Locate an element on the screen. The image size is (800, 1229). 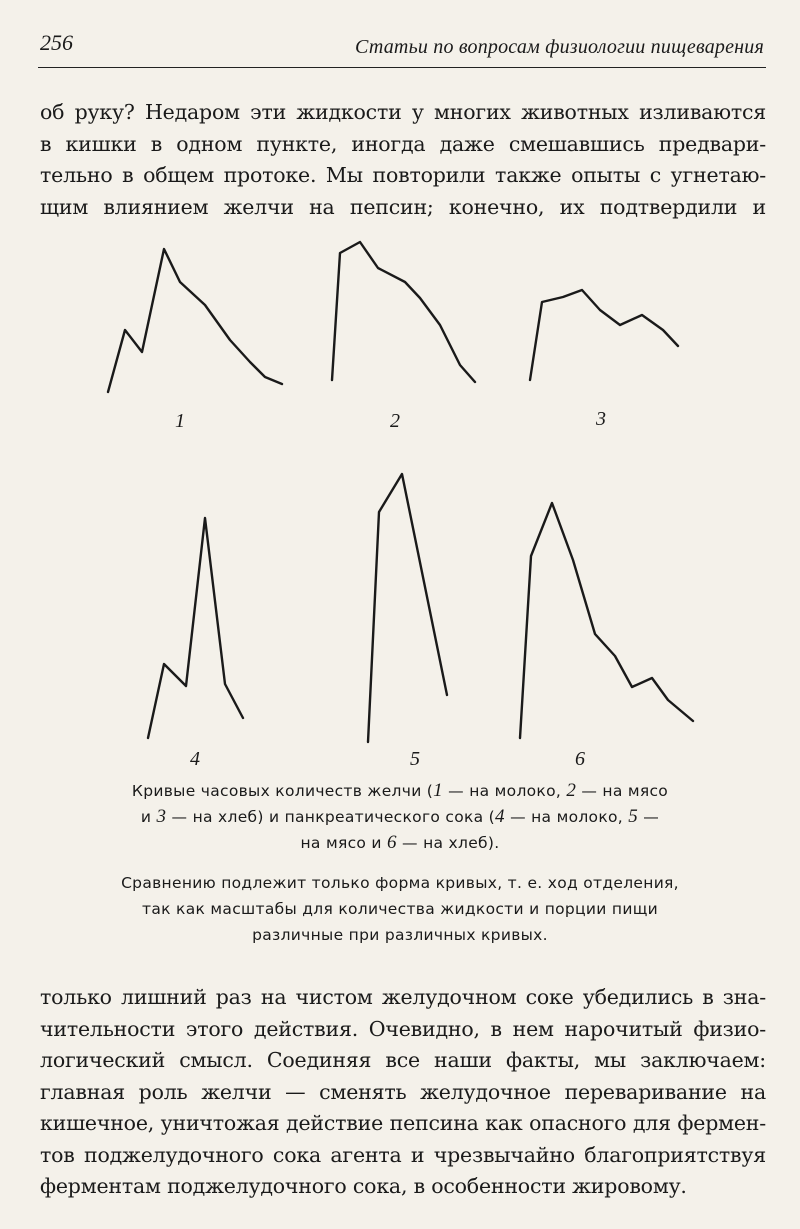
header-rule is located at coordinates (402, 67).